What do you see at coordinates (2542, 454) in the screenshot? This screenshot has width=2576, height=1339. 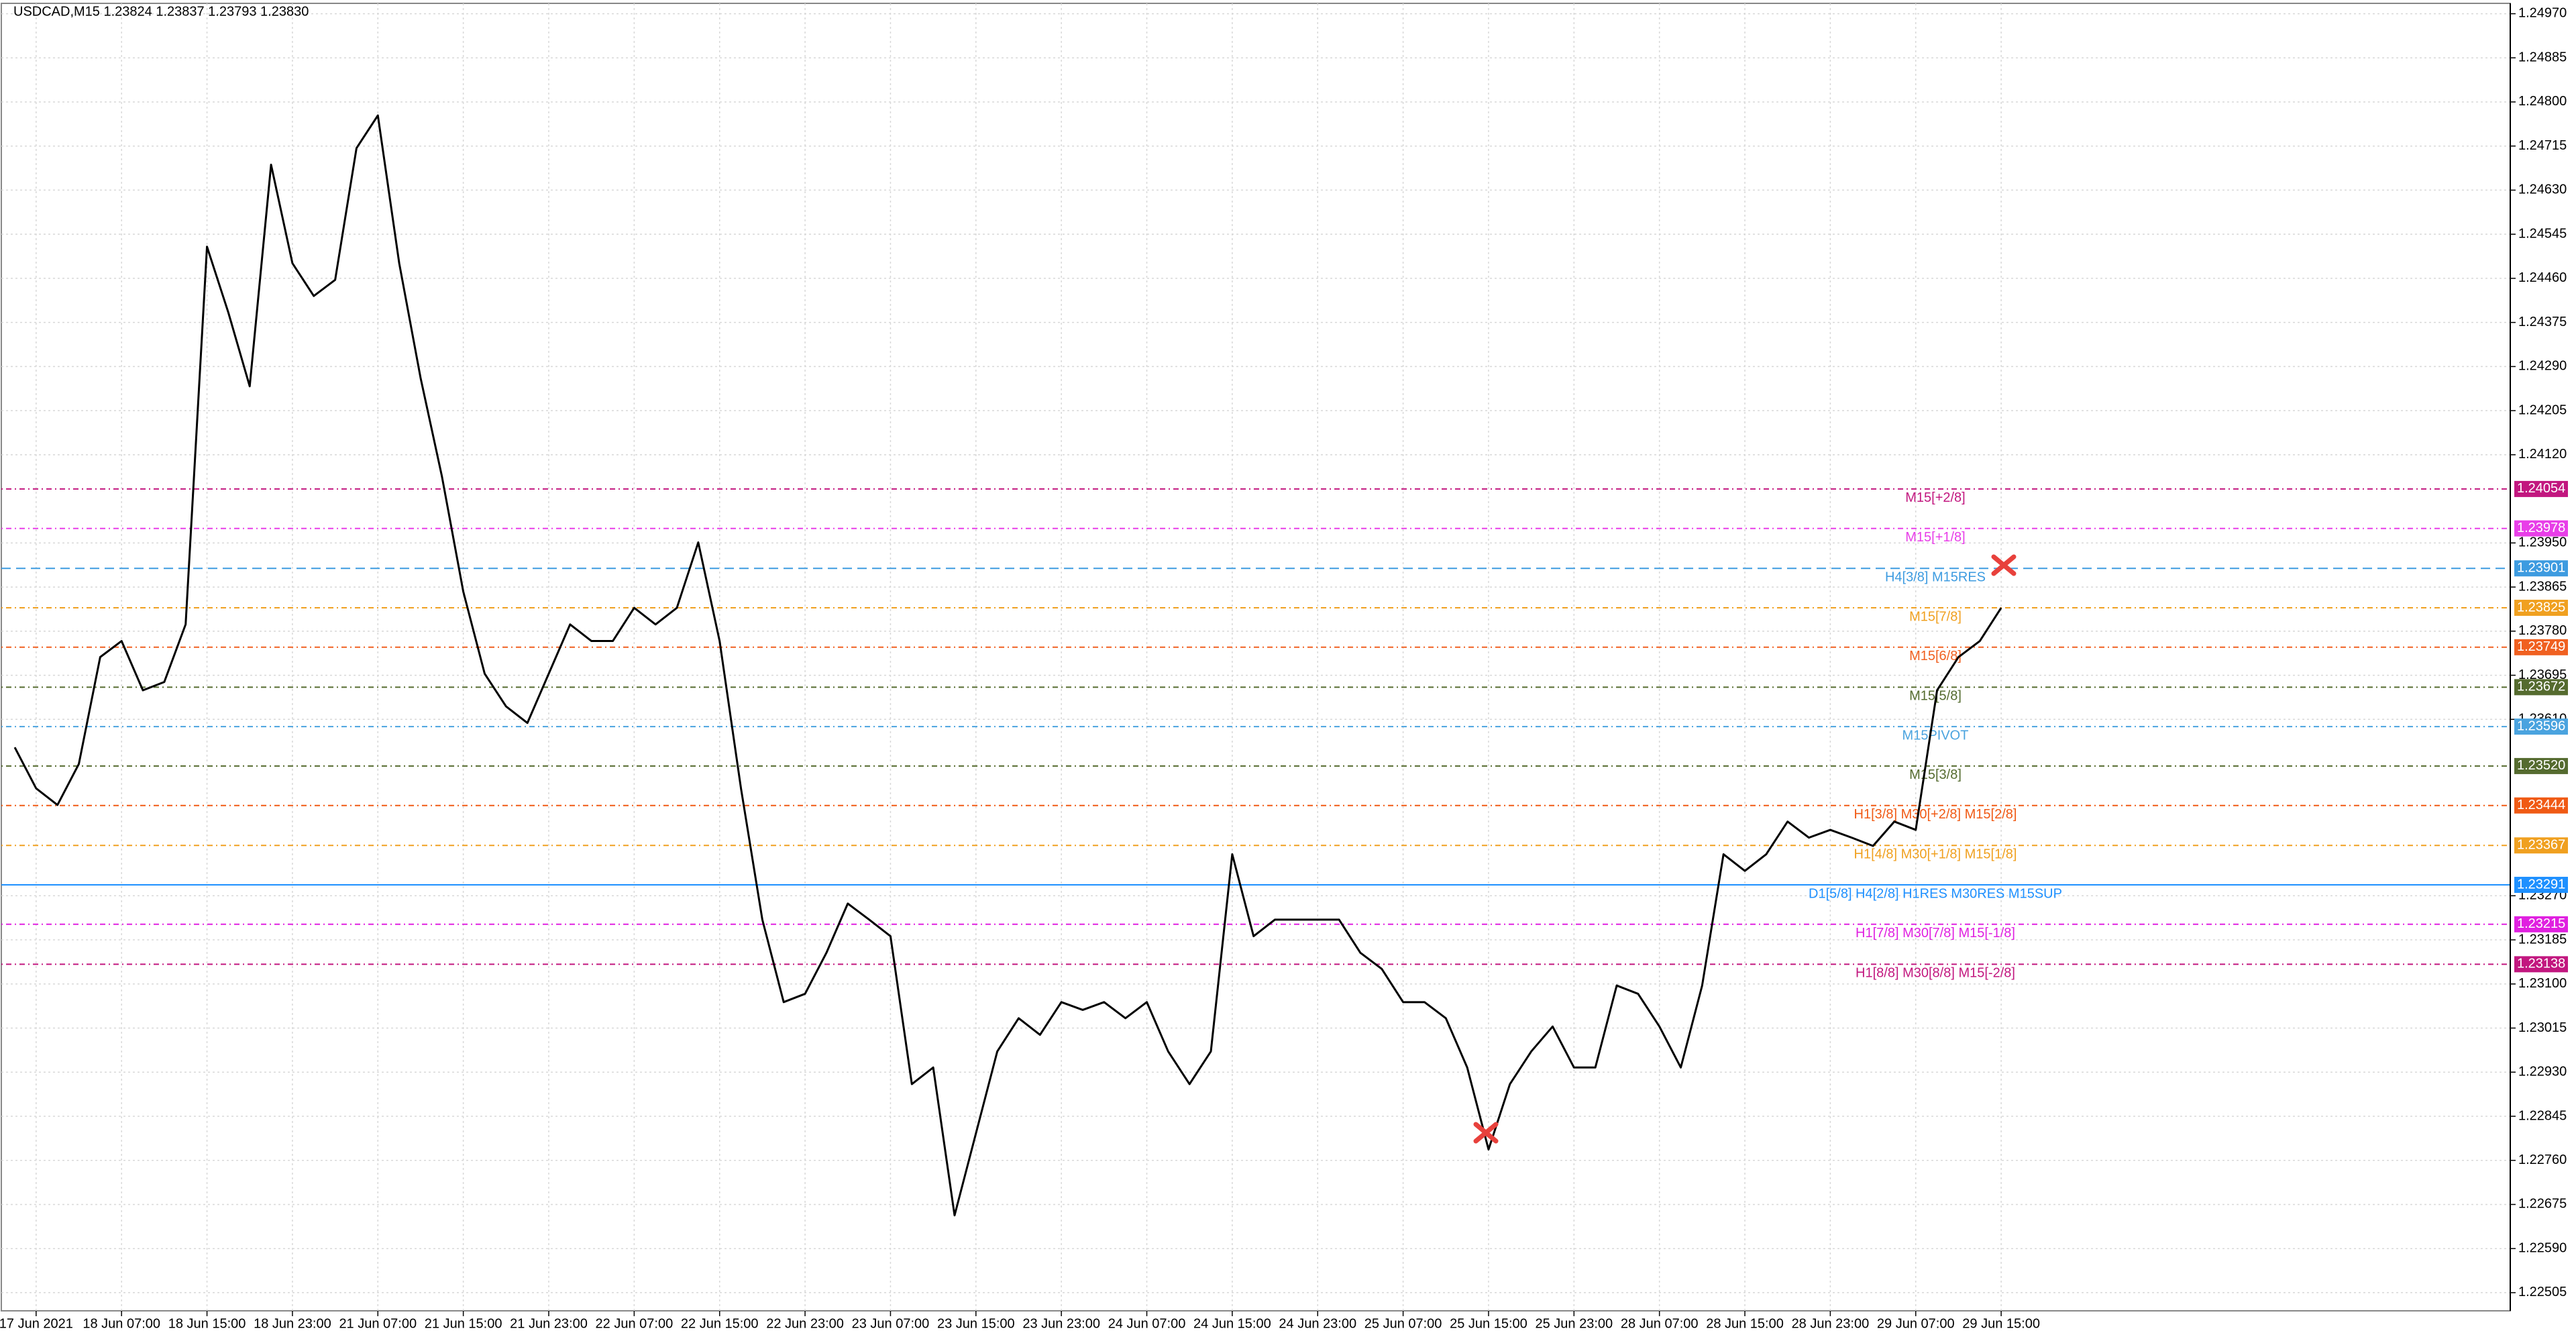 I see `y-tick-label: 1.24120` at bounding box center [2542, 454].